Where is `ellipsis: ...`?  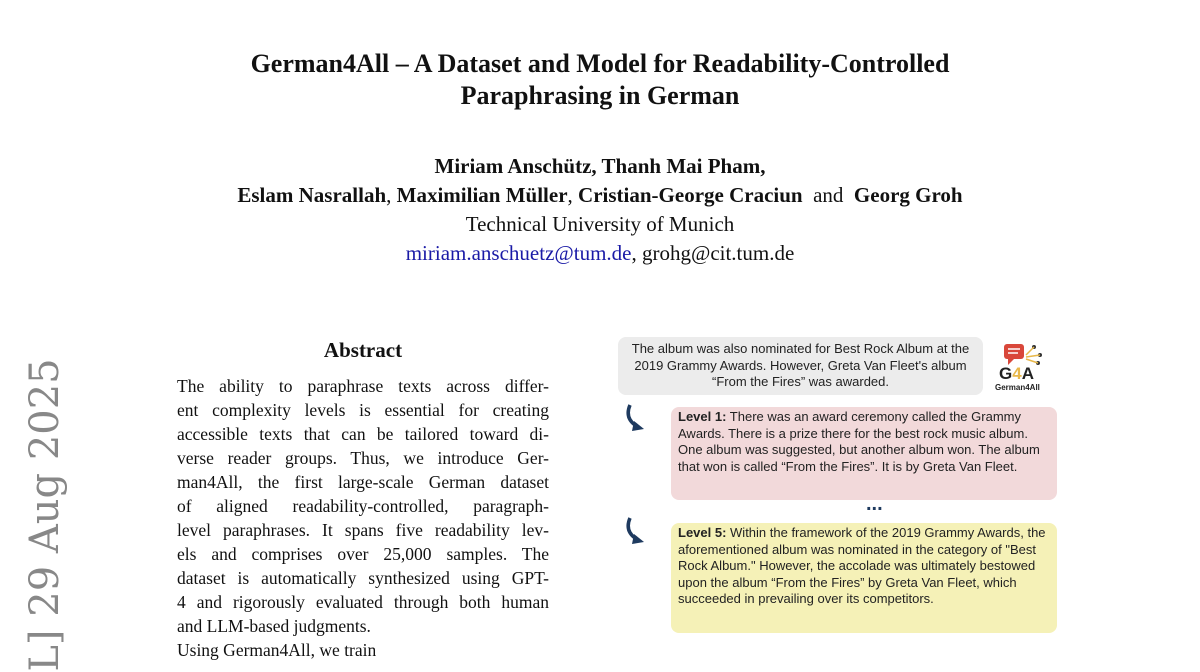 ellipsis: ... is located at coordinates (874, 504).